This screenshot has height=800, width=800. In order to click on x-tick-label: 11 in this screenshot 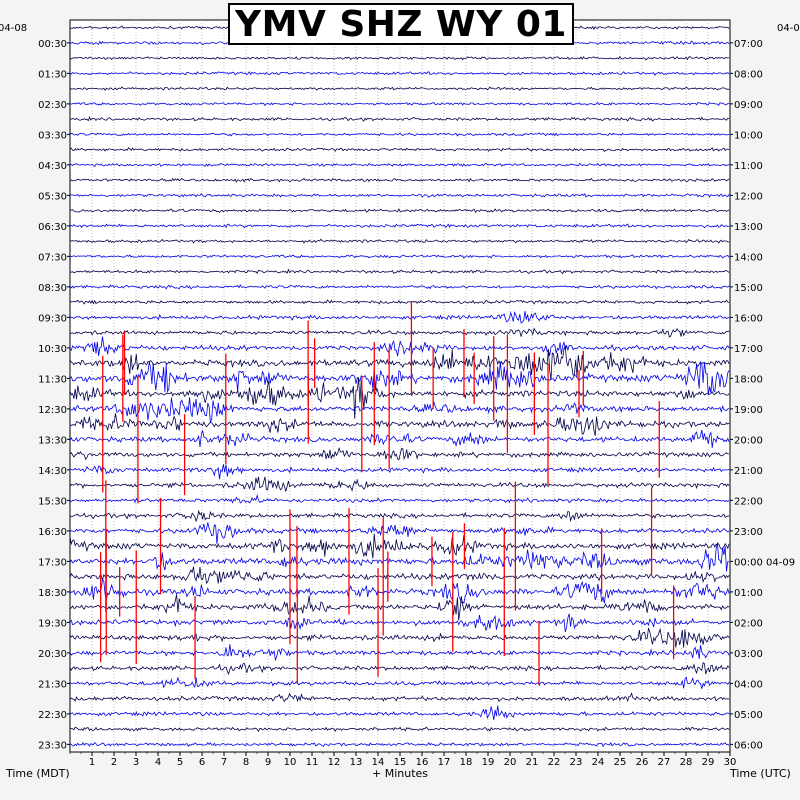, I will do `click(312, 762)`.